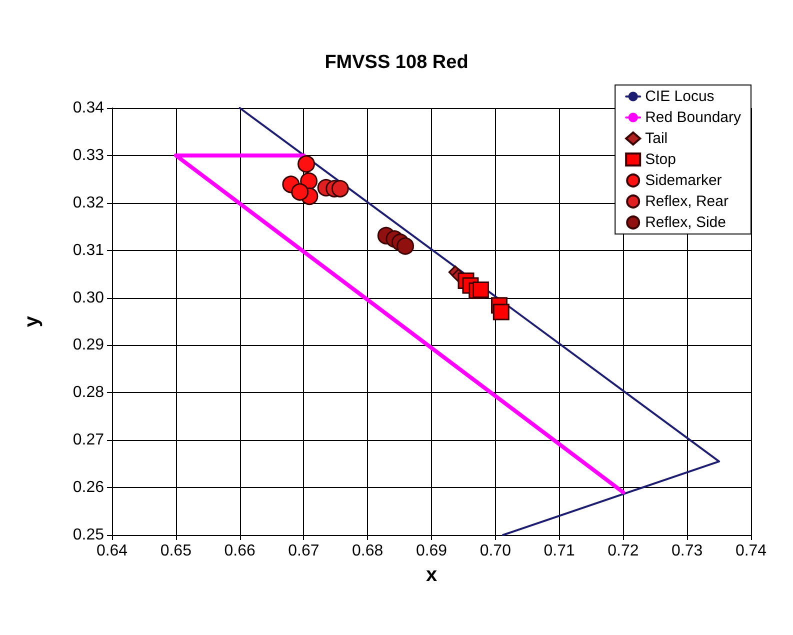 This screenshot has width=793, height=635. What do you see at coordinates (176, 551) in the screenshot?
I see `x-tick-label: 0.65` at bounding box center [176, 551].